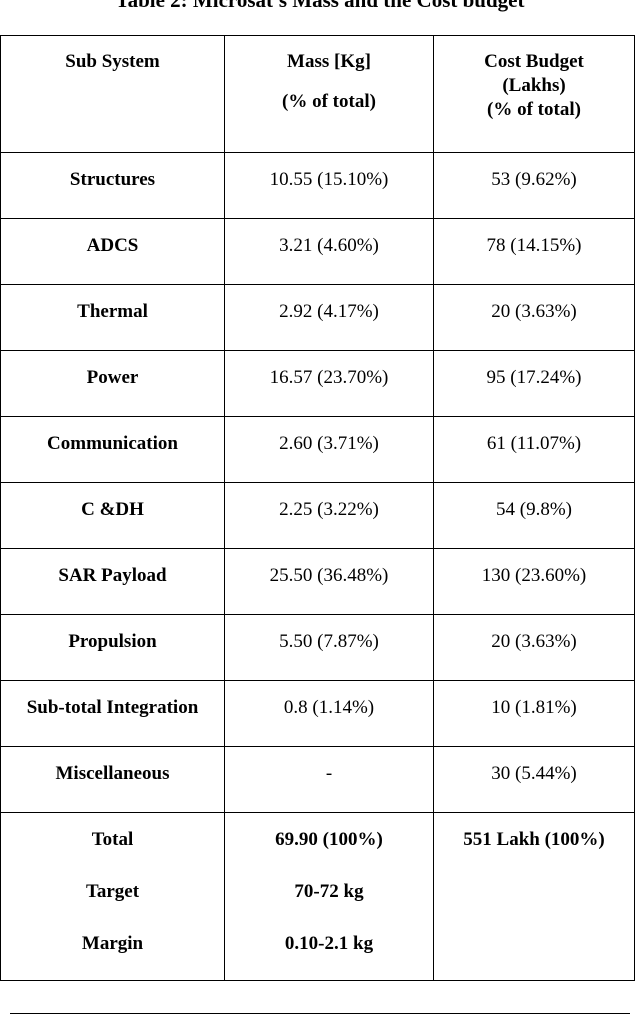 Image resolution: width=640 pixels, height=1016 pixels. I want to click on cell-text: (Lakhs), so click(534, 85).